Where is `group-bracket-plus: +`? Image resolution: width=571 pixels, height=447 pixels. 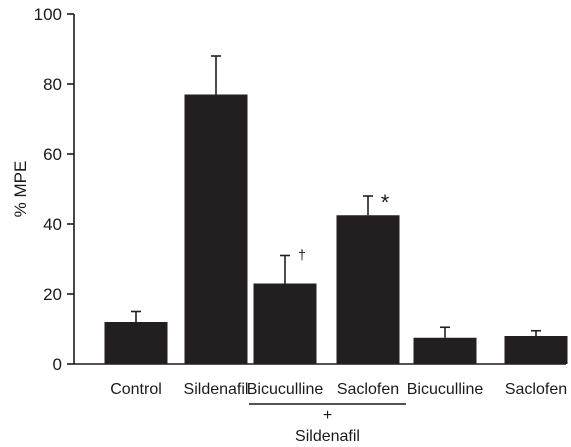
group-bracket-plus: + is located at coordinates (327, 415).